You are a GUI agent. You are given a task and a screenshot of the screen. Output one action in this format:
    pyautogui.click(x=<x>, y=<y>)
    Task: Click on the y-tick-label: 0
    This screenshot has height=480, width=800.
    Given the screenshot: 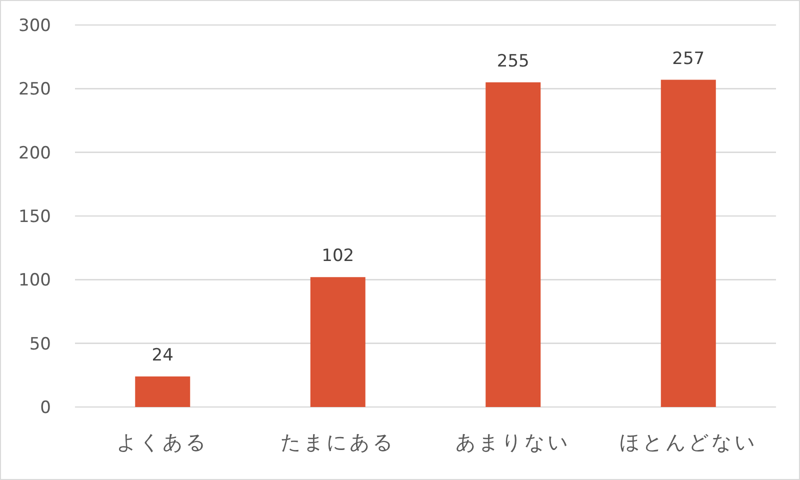 What is the action you would take?
    pyautogui.click(x=45, y=408)
    